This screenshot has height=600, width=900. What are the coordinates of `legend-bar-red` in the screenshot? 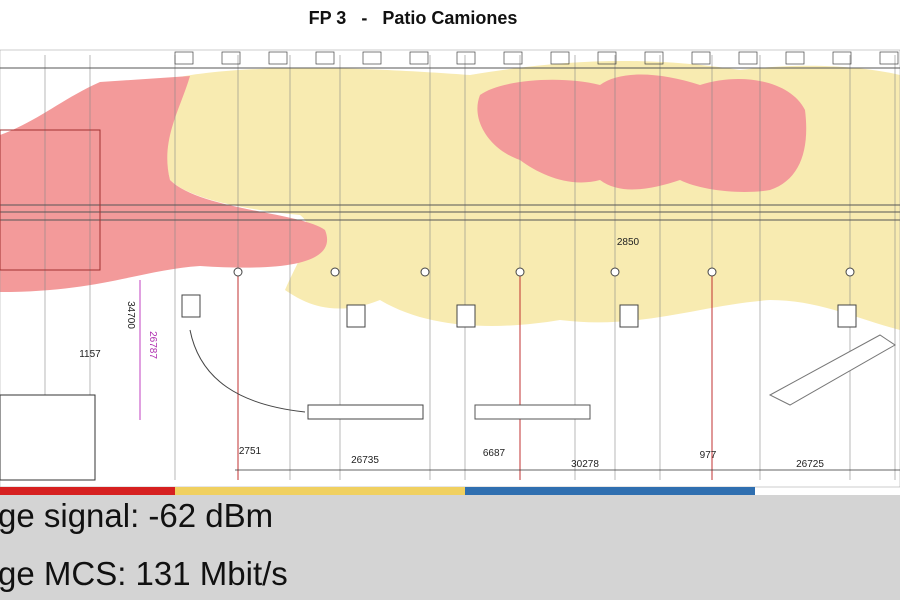 It's located at (87, 491).